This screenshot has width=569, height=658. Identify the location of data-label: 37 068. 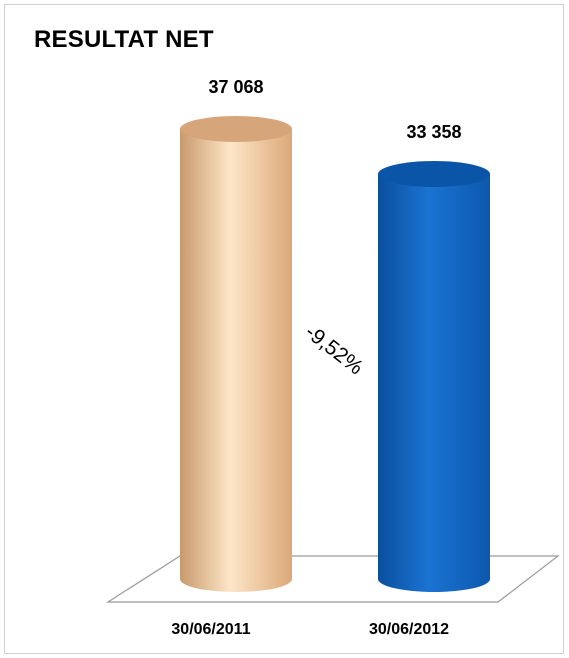
(235, 87).